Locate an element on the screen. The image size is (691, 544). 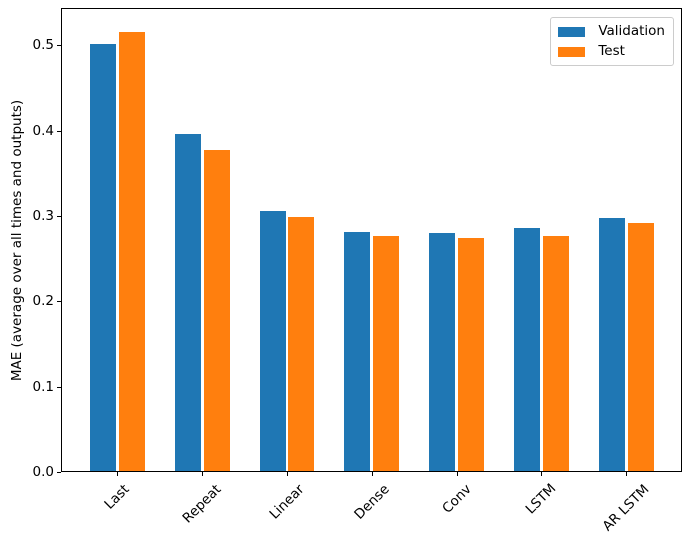
x-tick-label: AR LSTM is located at coordinates (626, 507).